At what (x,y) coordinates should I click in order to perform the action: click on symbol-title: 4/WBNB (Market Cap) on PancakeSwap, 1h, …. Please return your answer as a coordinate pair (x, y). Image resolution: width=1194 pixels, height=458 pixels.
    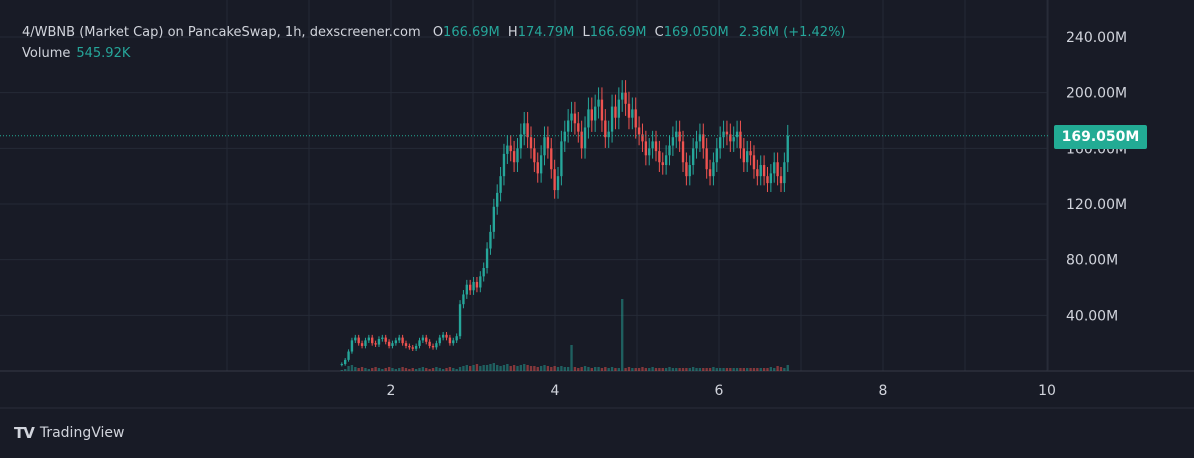
    Looking at the image, I should click on (221, 32).